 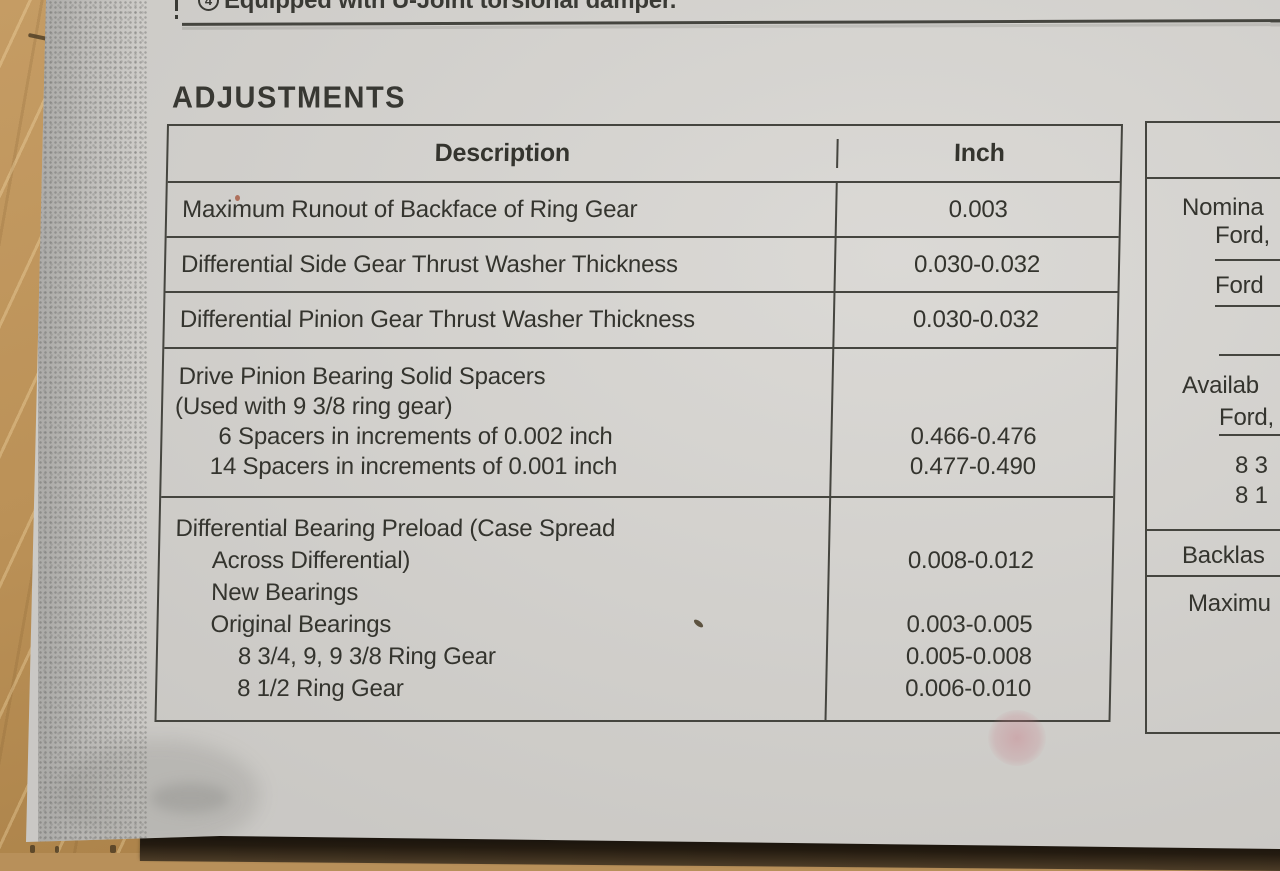 I want to click on row-inch-value: 0.466-0.476 0.477-0.490, so click(x=973, y=422).